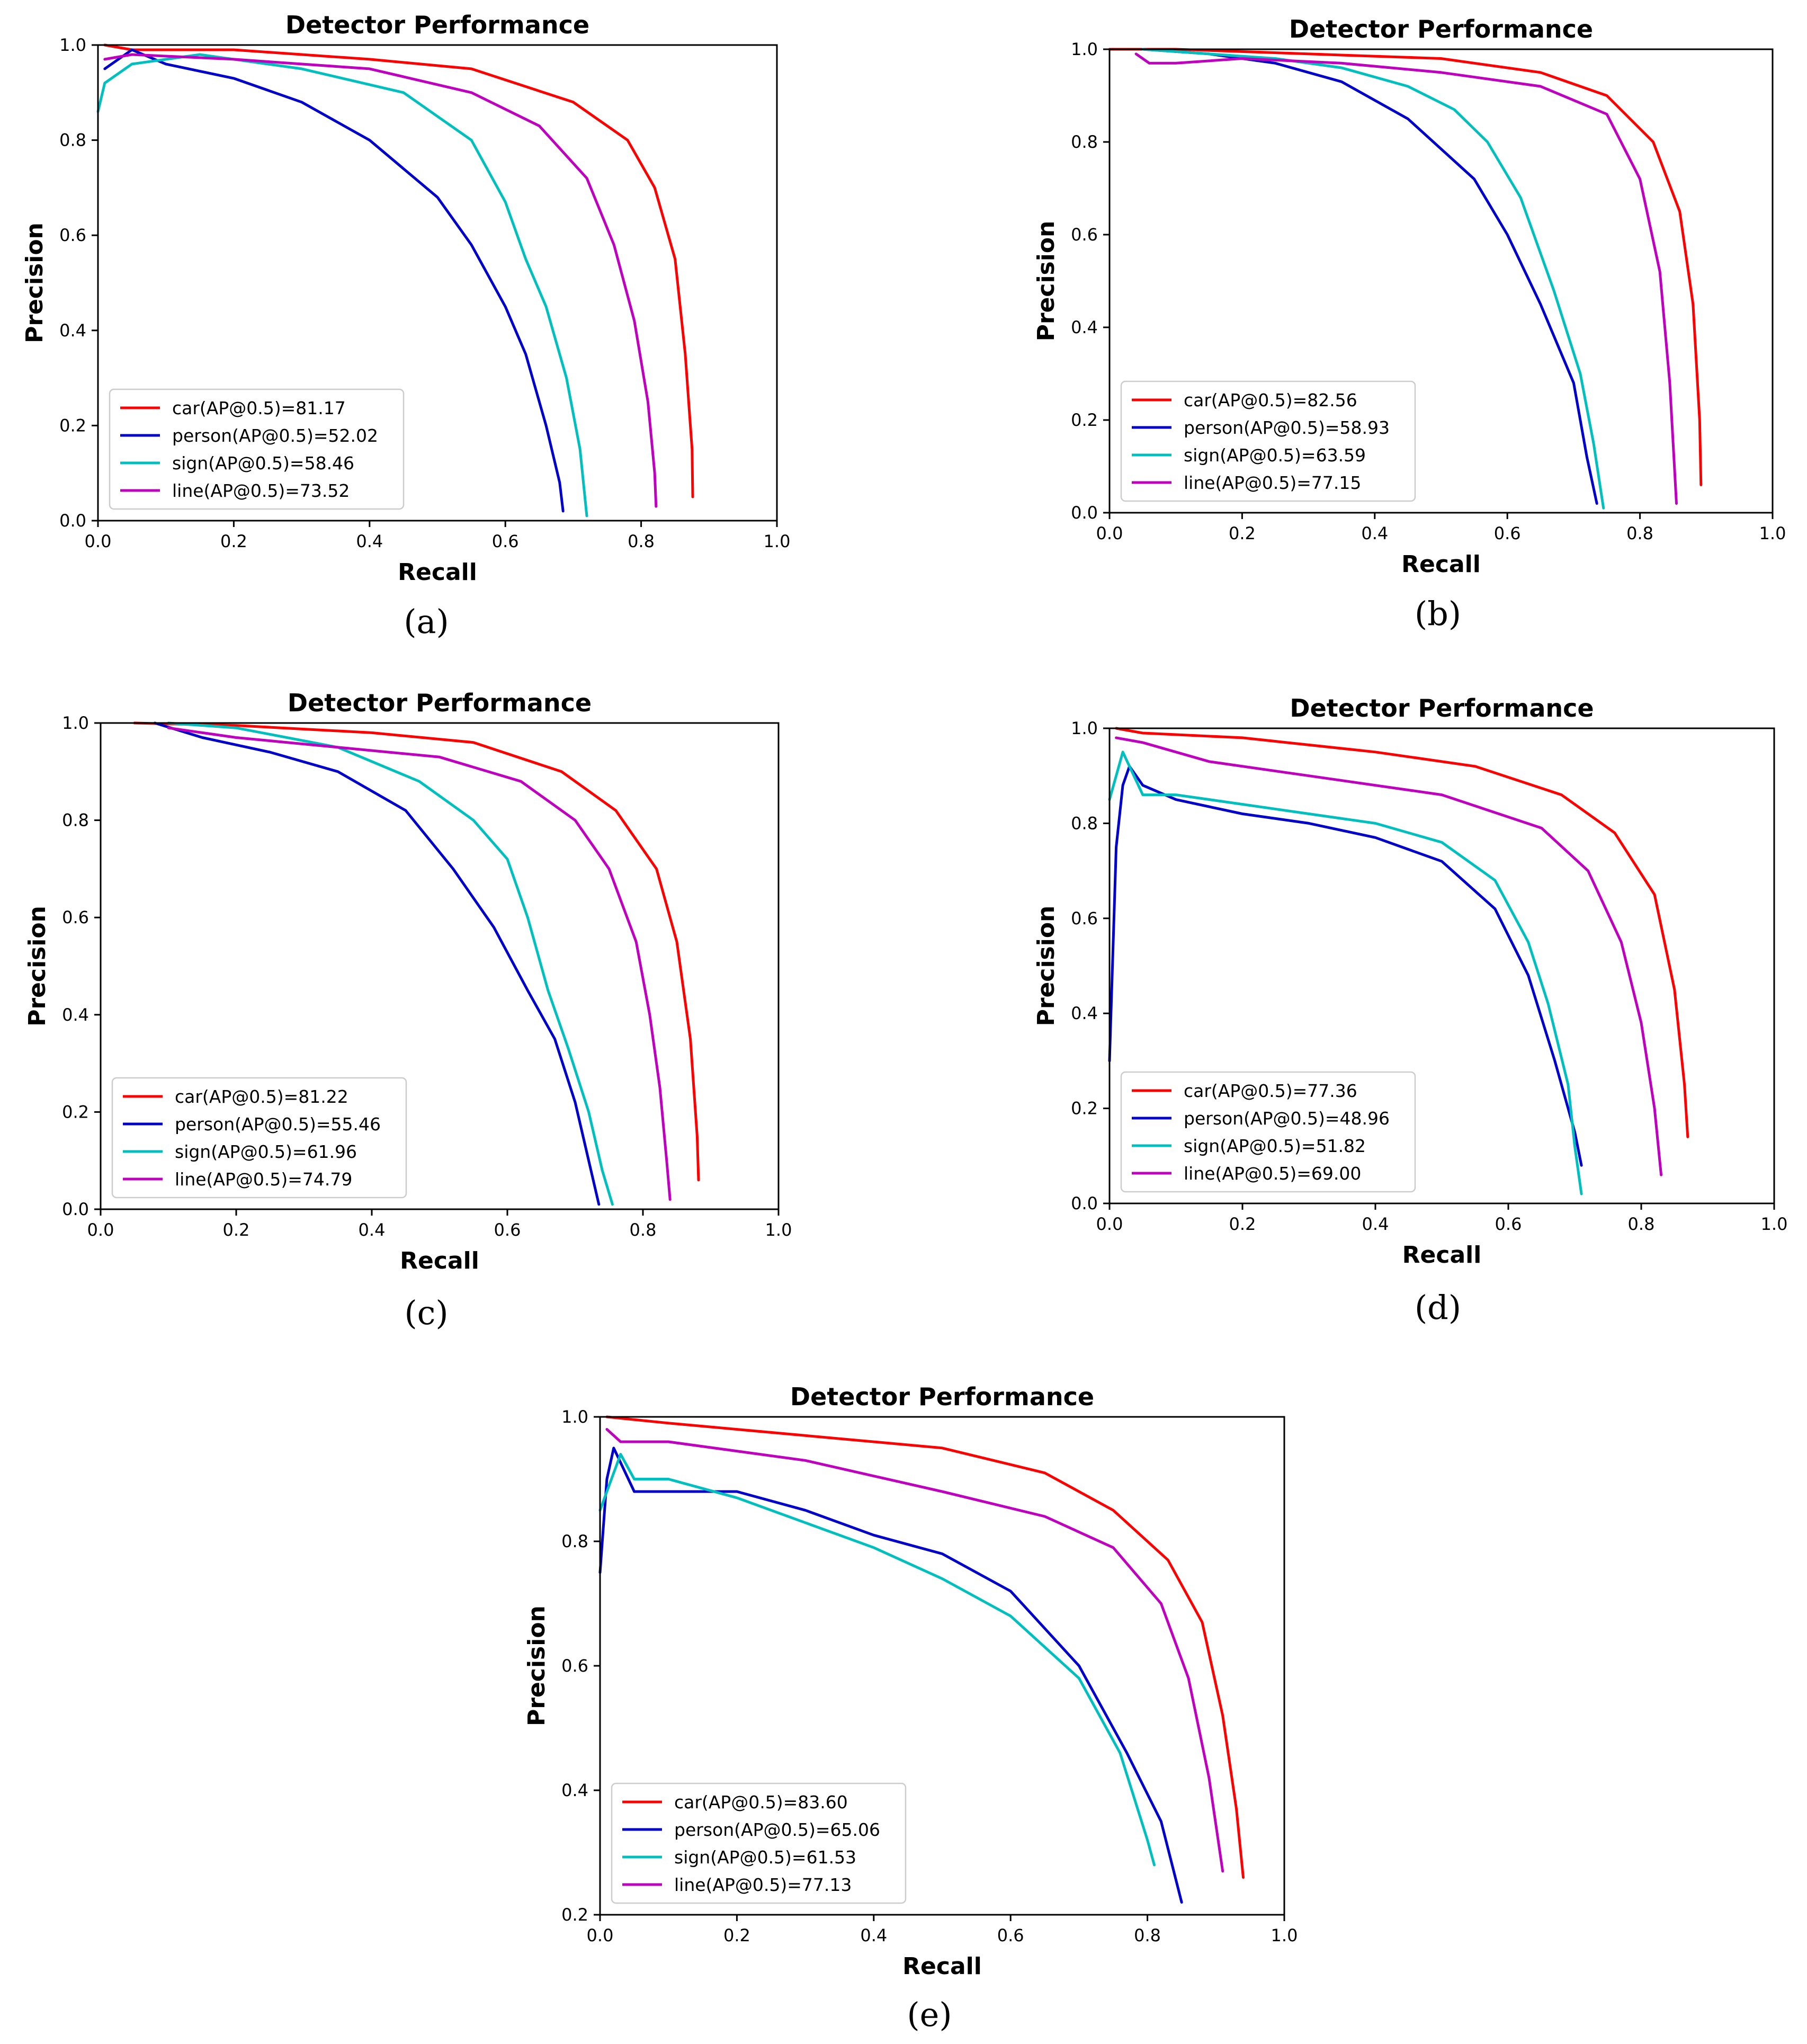  I want to click on legend-entry-line: line(AP@0.5)=77.13, so click(763, 1885).